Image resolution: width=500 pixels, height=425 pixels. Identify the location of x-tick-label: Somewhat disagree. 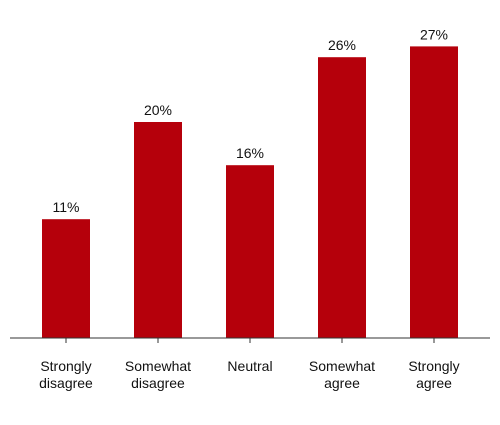
(158, 374).